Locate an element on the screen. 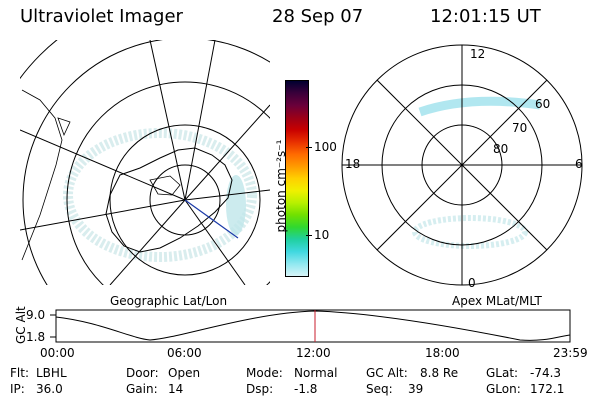 Image resolution: width=600 pixels, height=400 pixels. info-seq-label: Seq: is located at coordinates (379, 389).